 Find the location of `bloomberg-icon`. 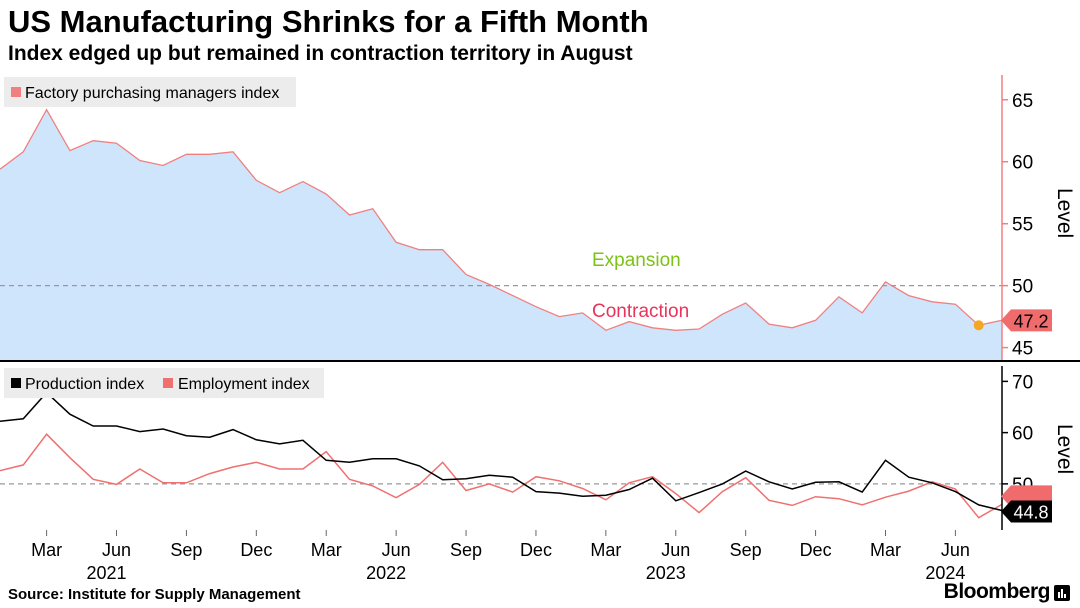

bloomberg-icon is located at coordinates (1062, 593).